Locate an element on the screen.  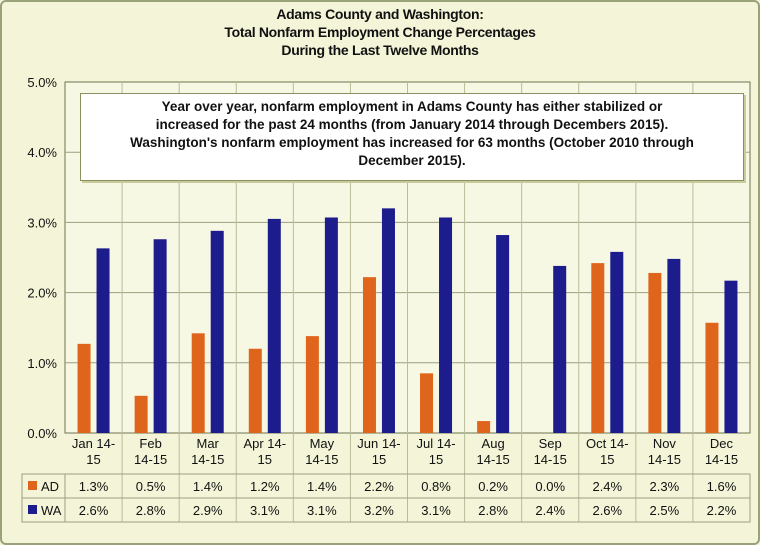
legend-swatch-ad is located at coordinates (32, 485).